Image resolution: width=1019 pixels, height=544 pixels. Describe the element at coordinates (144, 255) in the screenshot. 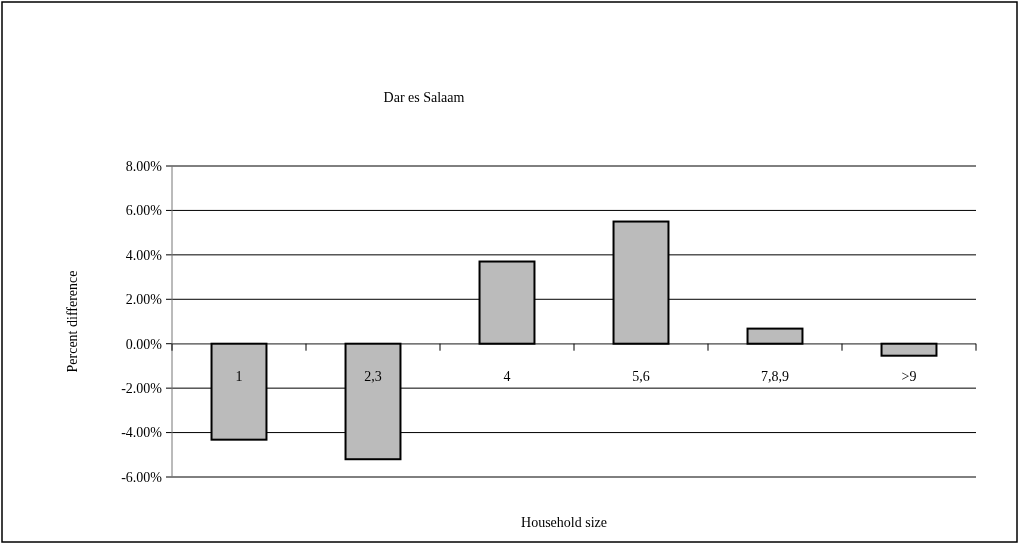

I see `y-tick-label: 4.00%` at that location.